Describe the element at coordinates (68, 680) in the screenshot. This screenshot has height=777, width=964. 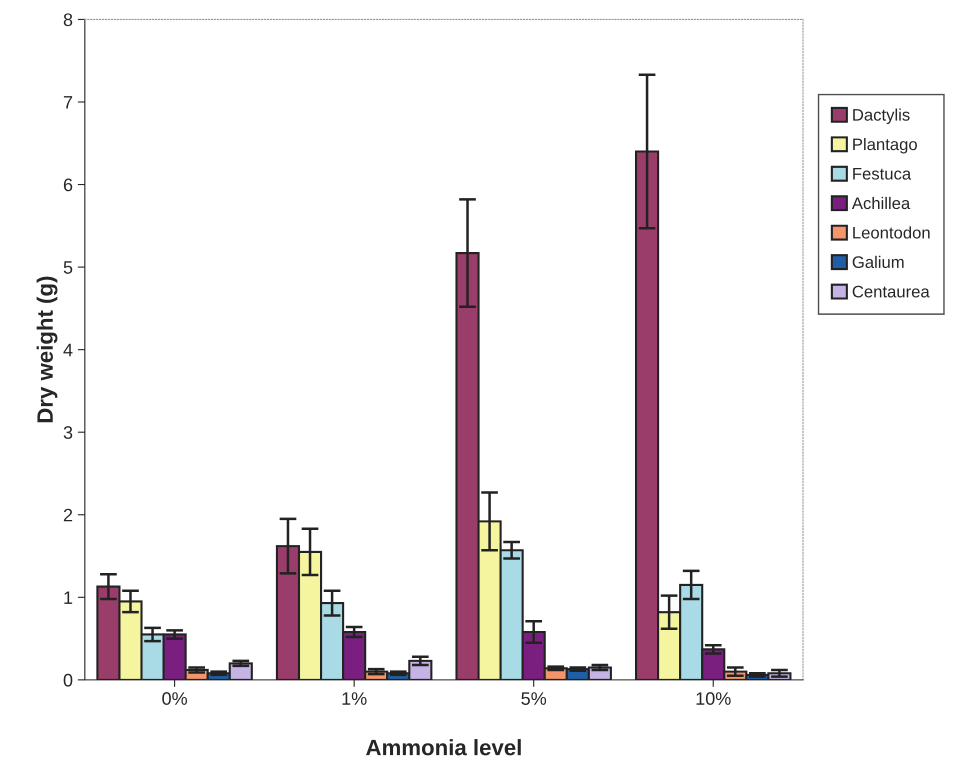
I see `y-tick-label: 0` at that location.